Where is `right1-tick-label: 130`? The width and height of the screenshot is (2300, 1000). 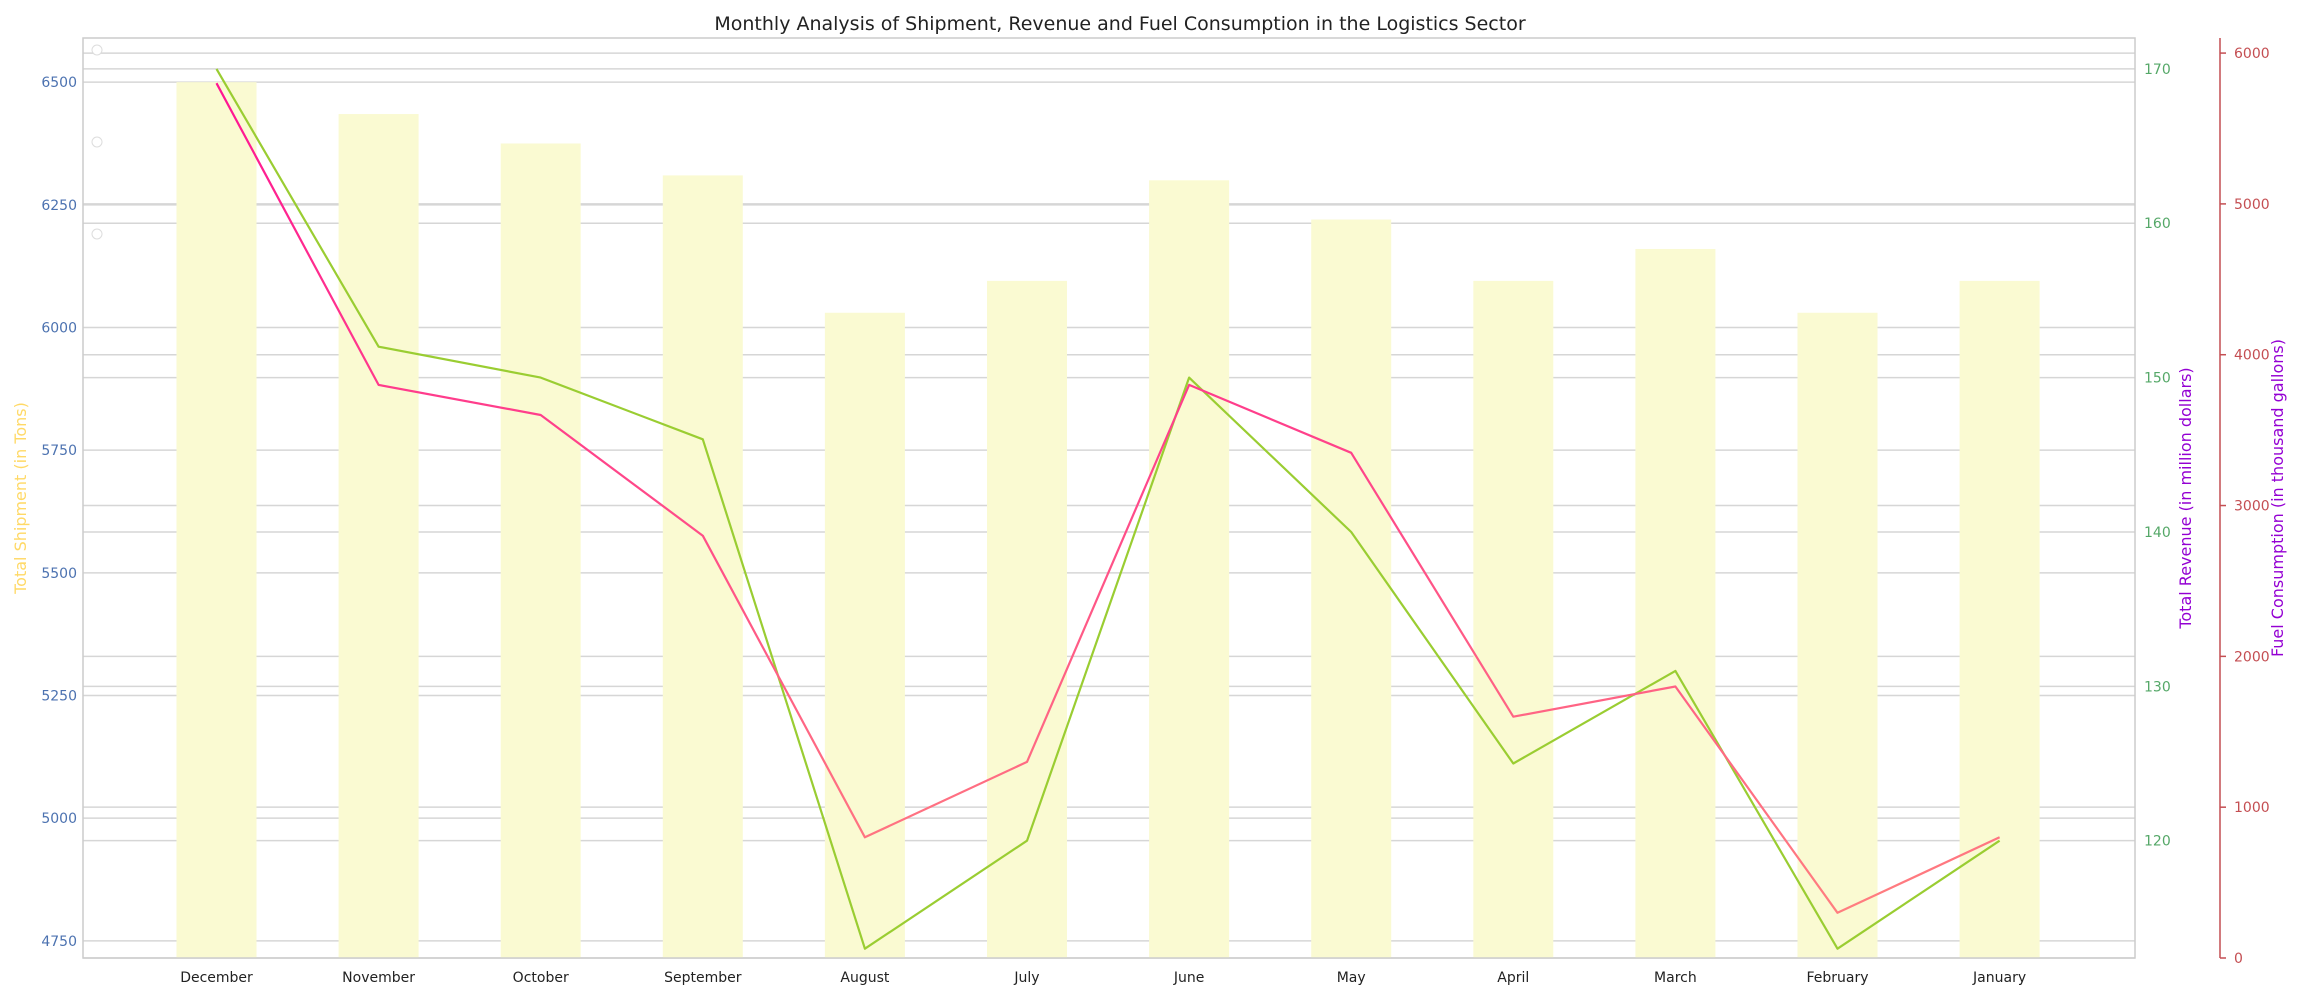
right1-tick-label: 130 is located at coordinates (2157, 687).